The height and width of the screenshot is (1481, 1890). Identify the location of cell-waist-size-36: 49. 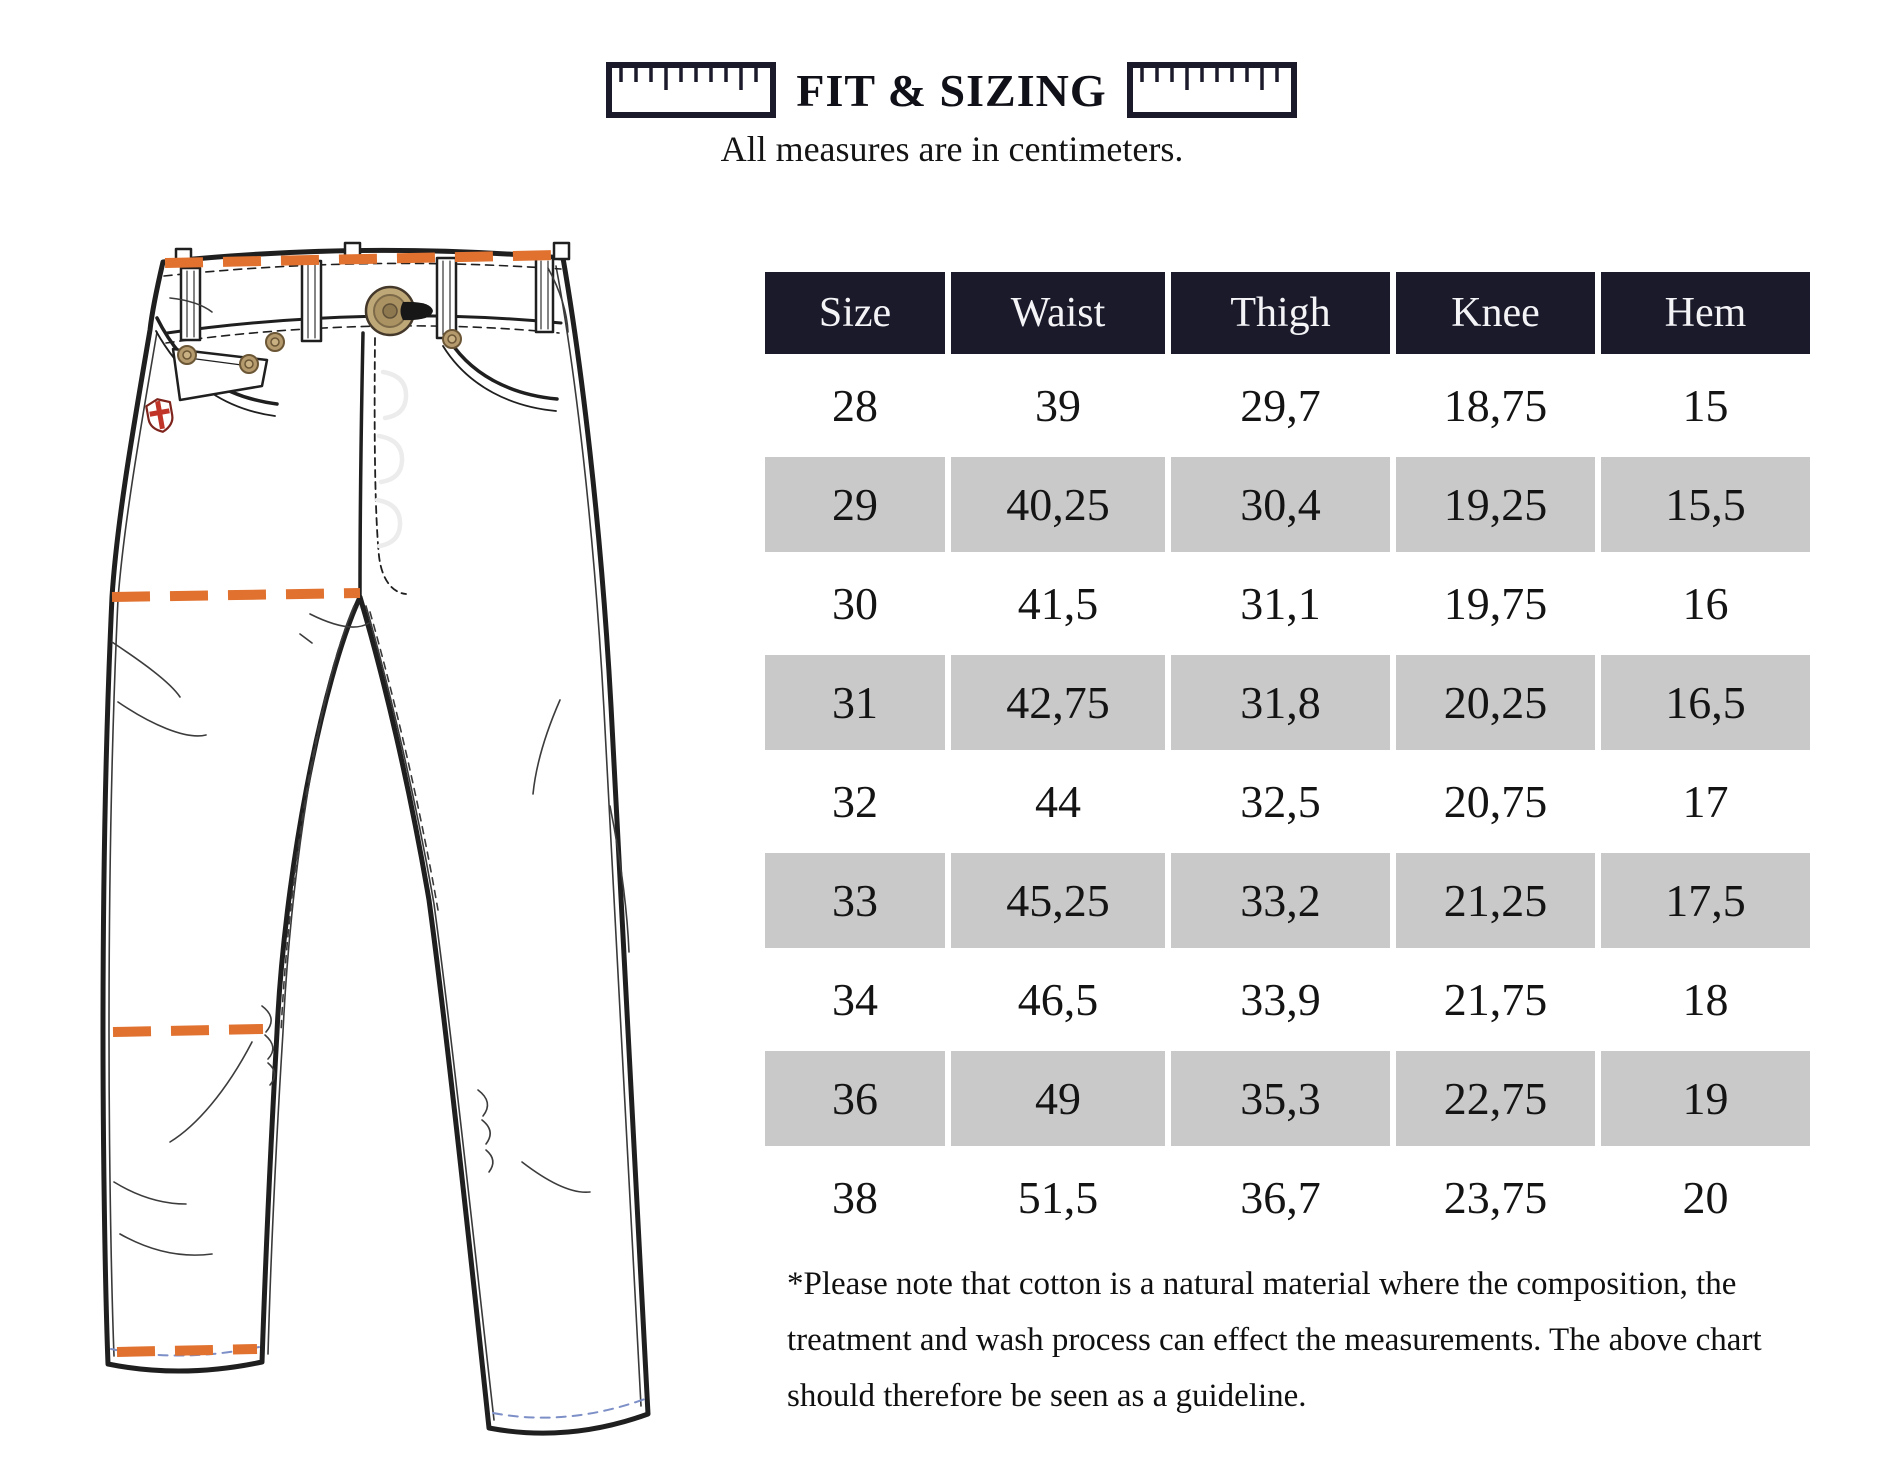
(1058, 1098).